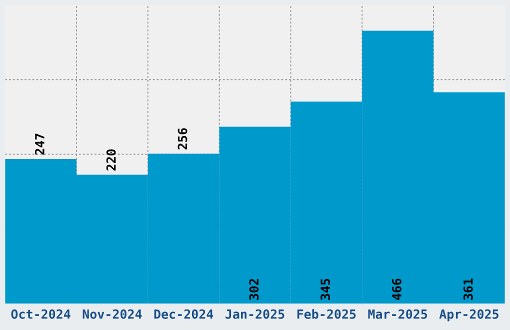  Describe the element at coordinates (254, 289) in the screenshot. I see `data-label: 302` at that location.